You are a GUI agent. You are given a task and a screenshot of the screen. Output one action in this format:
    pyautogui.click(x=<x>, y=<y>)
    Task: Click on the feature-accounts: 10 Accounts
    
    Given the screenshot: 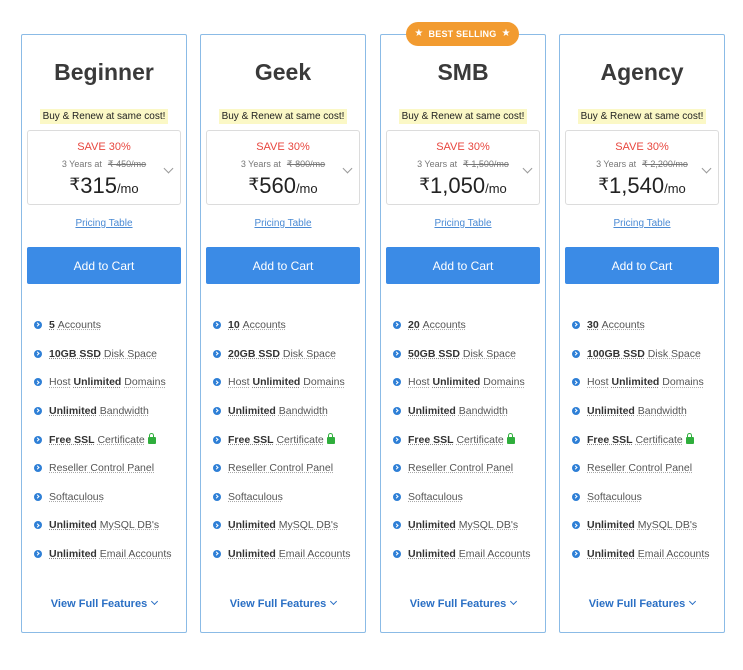 What is the action you would take?
    pyautogui.click(x=282, y=325)
    